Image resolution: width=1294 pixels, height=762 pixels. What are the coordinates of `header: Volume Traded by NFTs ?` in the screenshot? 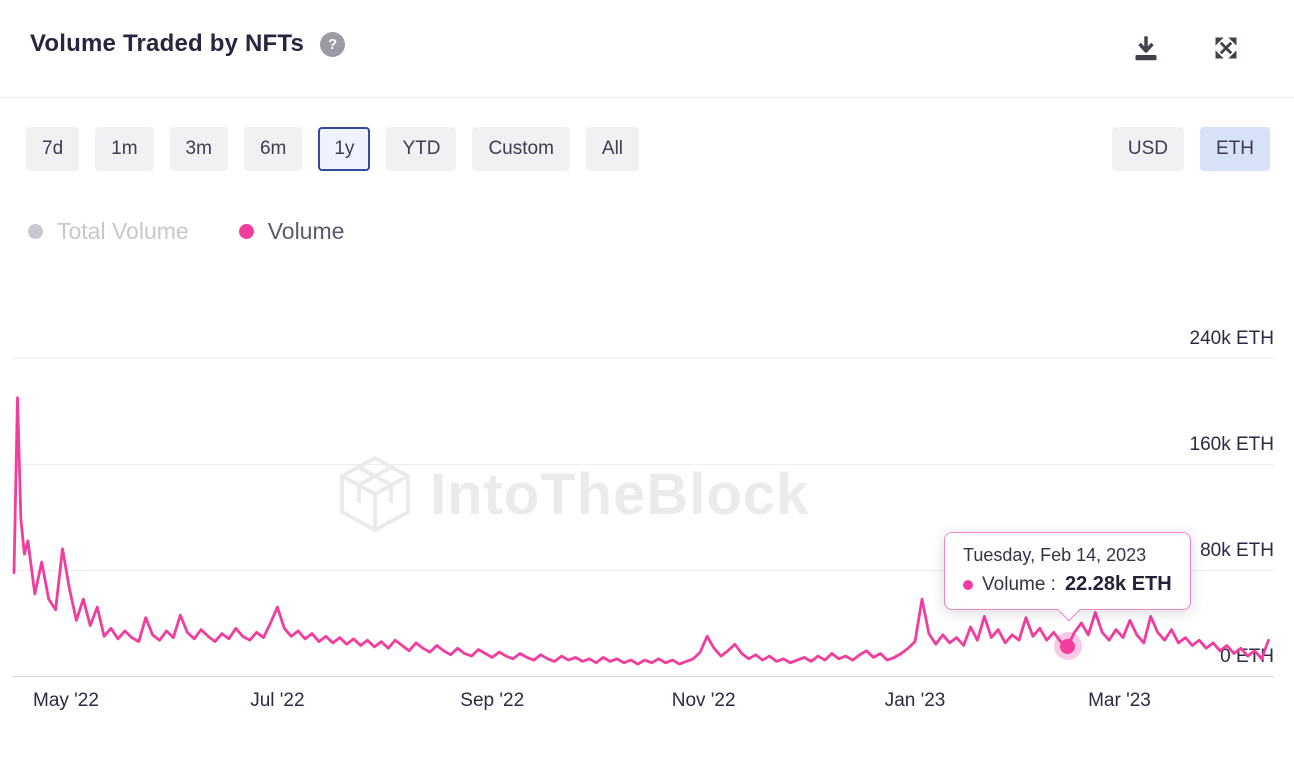 It's located at (188, 44).